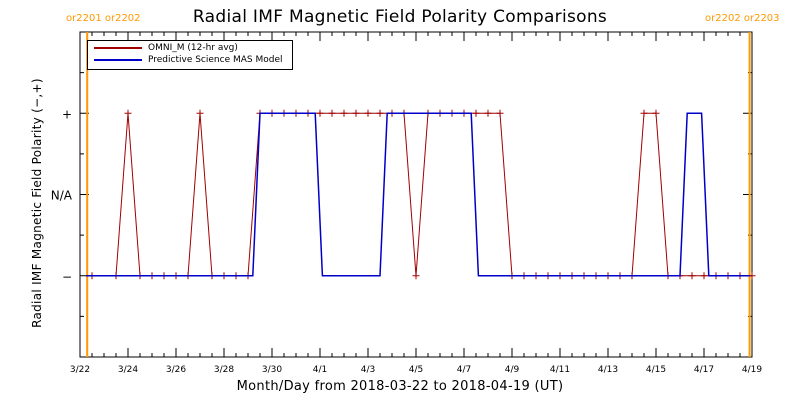 Image resolution: width=800 pixels, height=400 pixels. What do you see at coordinates (656, 370) in the screenshot?
I see `x-tick-label: 4/15` at bounding box center [656, 370].